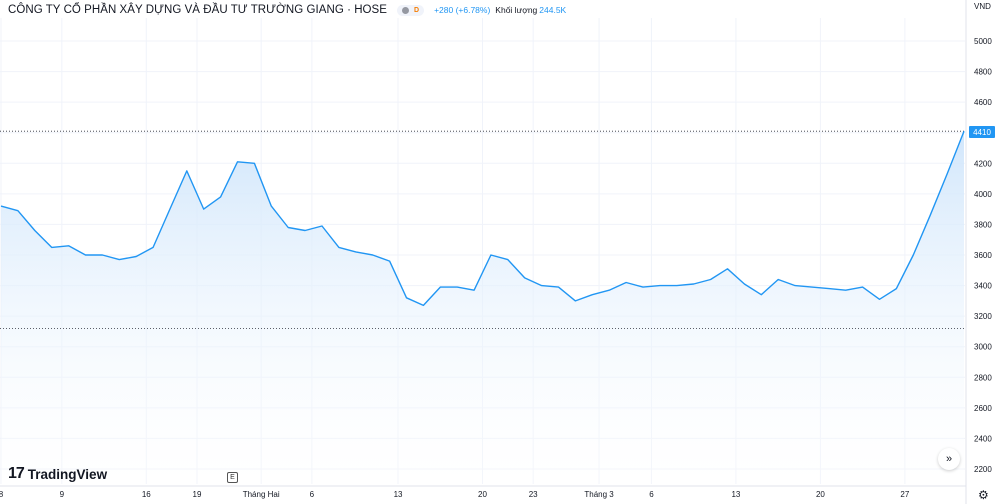  I want to click on y-tick-label: 4800, so click(983, 72).